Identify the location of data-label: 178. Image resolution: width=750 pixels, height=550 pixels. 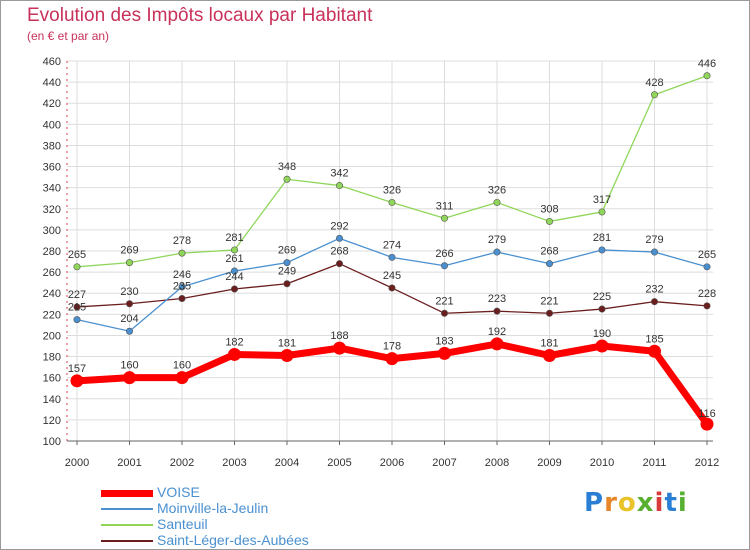
(392, 347).